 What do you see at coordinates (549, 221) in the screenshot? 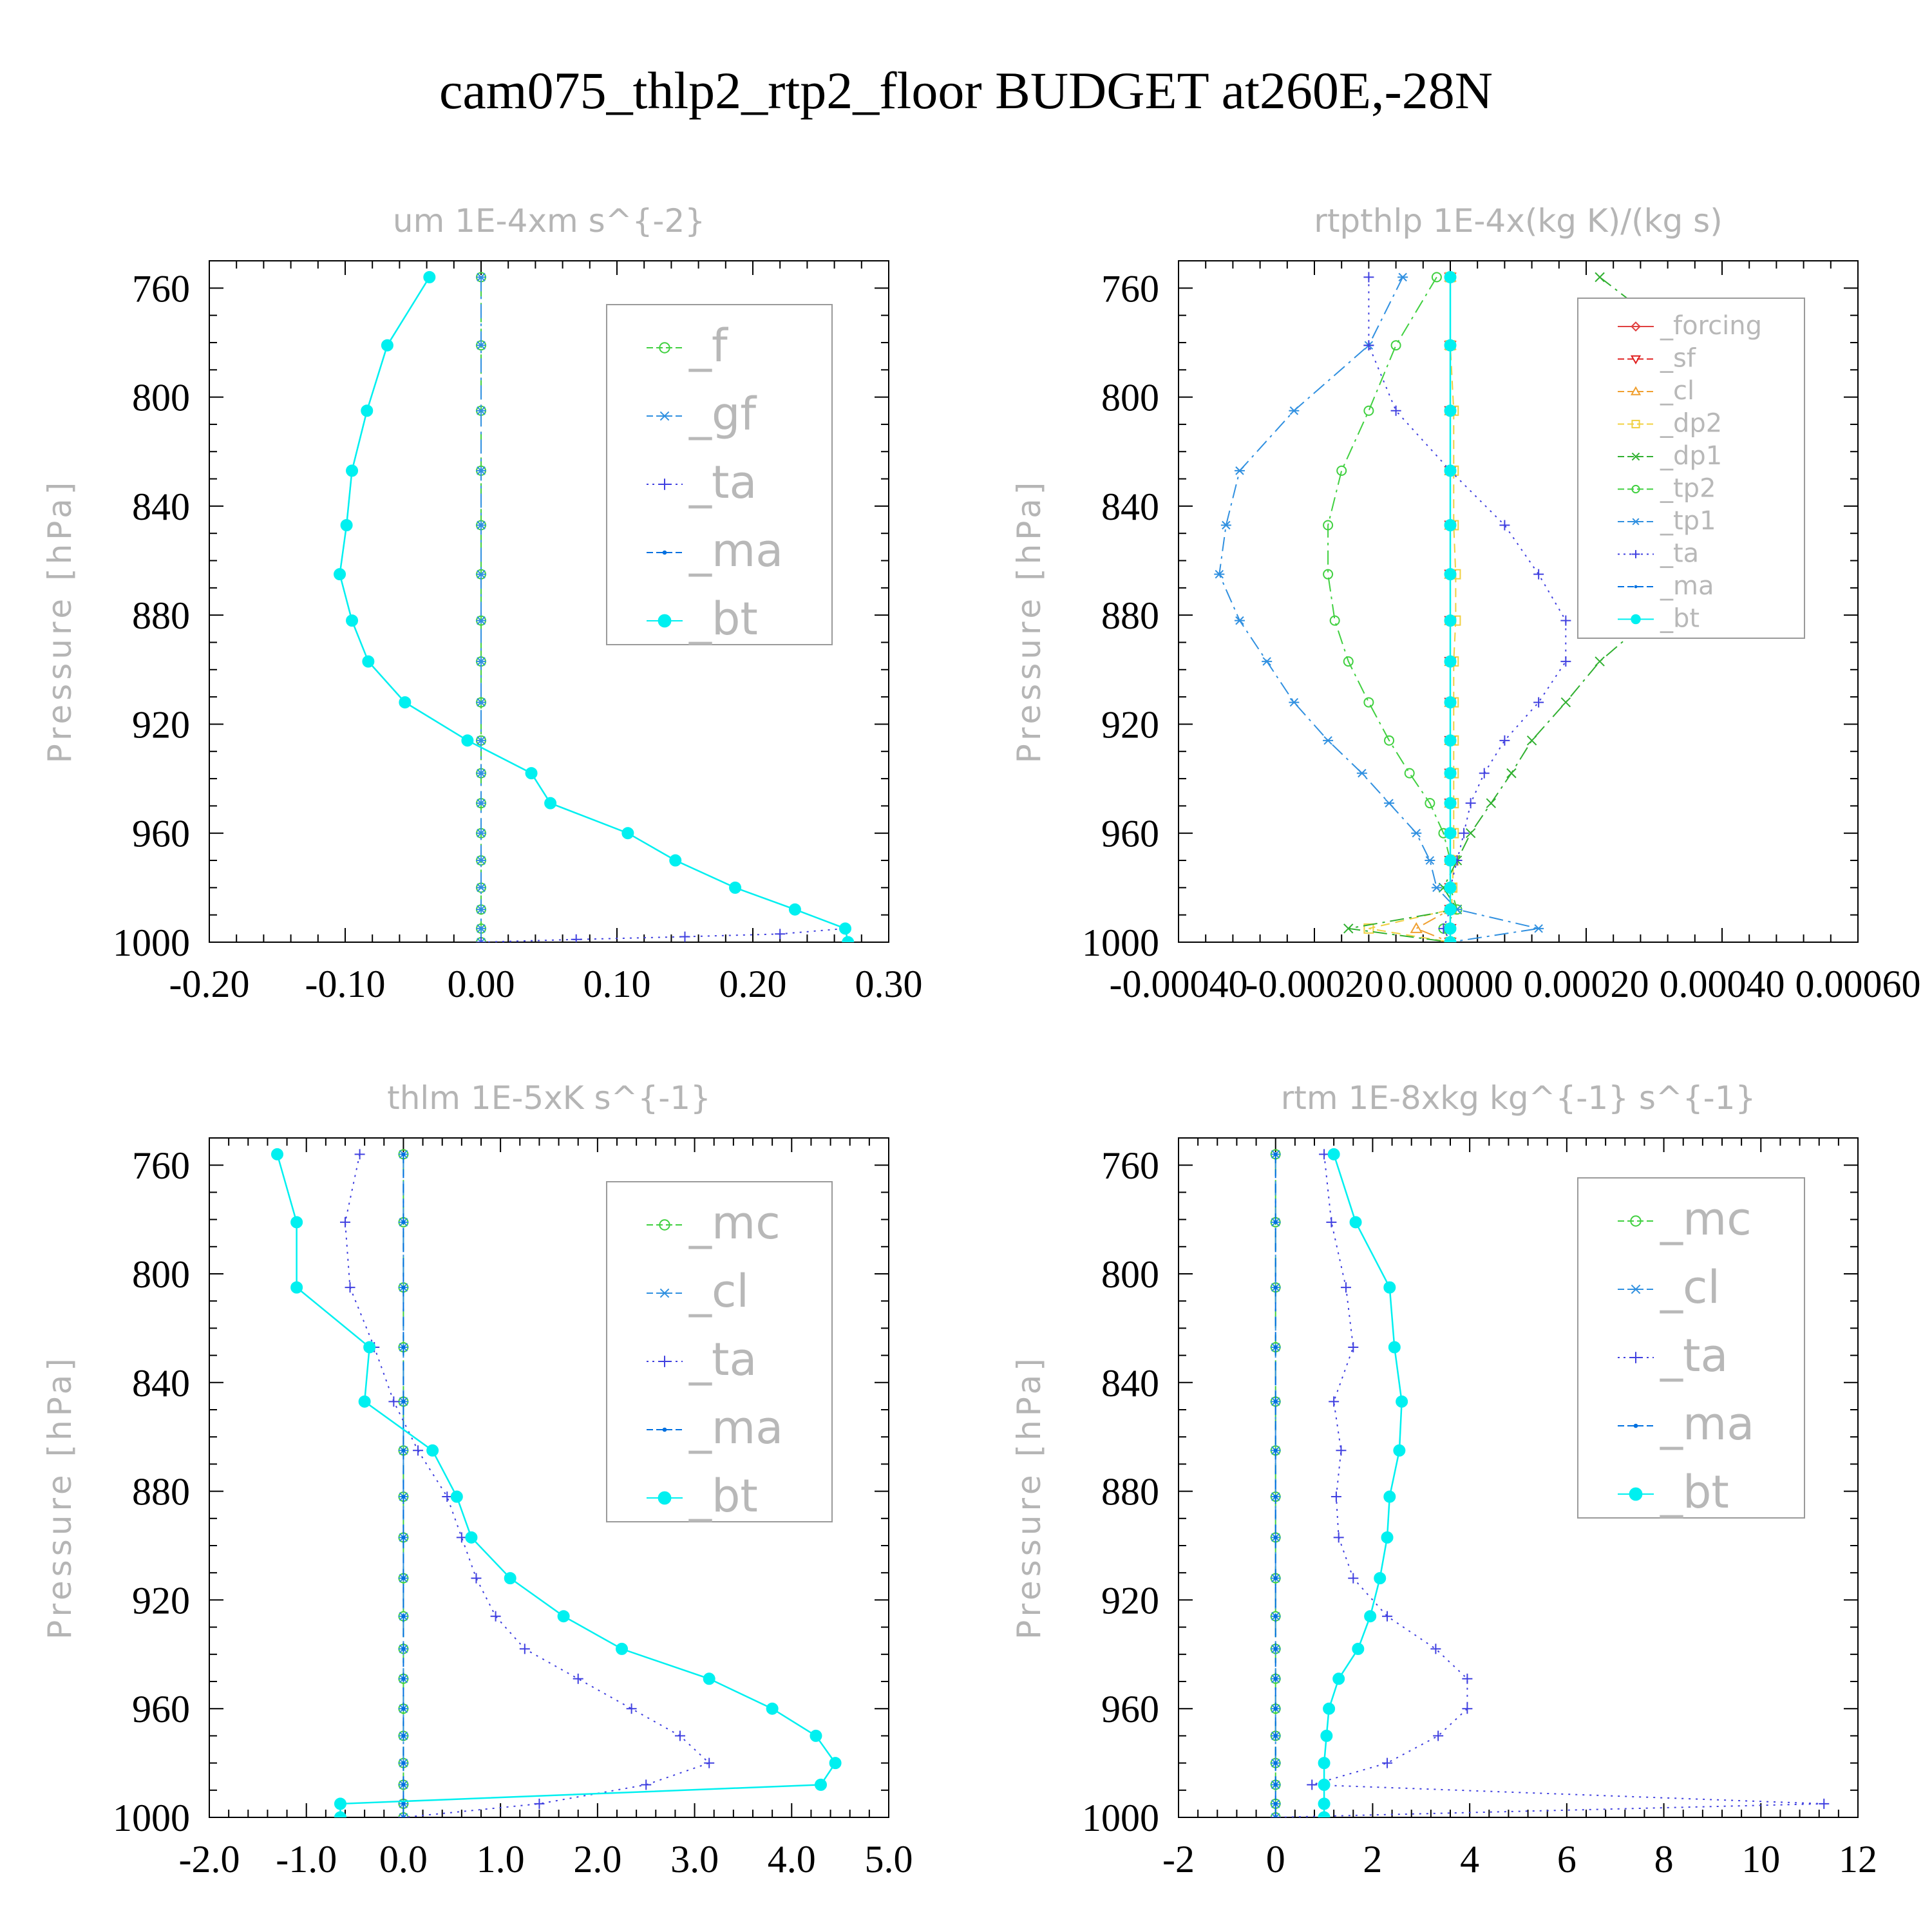
I see `panel-1-title: um 1E-4xm s^{-2}` at bounding box center [549, 221].